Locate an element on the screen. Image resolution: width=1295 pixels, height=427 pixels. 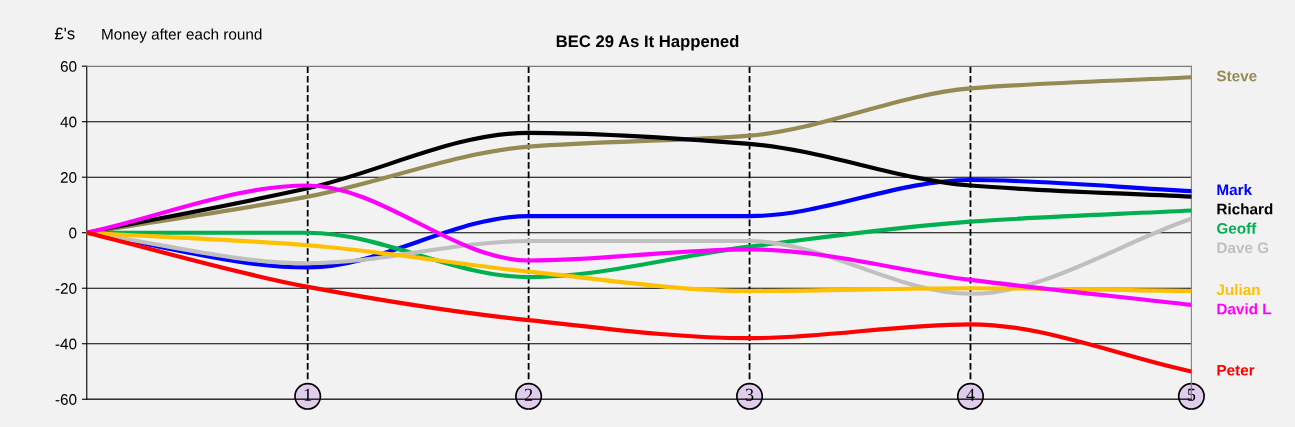
series-label: Julian is located at coordinates (1238, 289).